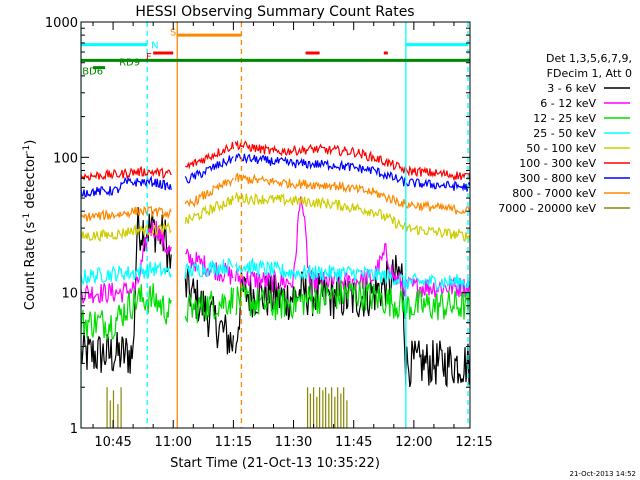  Describe the element at coordinates (589, 58) in the screenshot. I see `legend-header-detectors: Det 1,3,5,6,7,9,` at that location.